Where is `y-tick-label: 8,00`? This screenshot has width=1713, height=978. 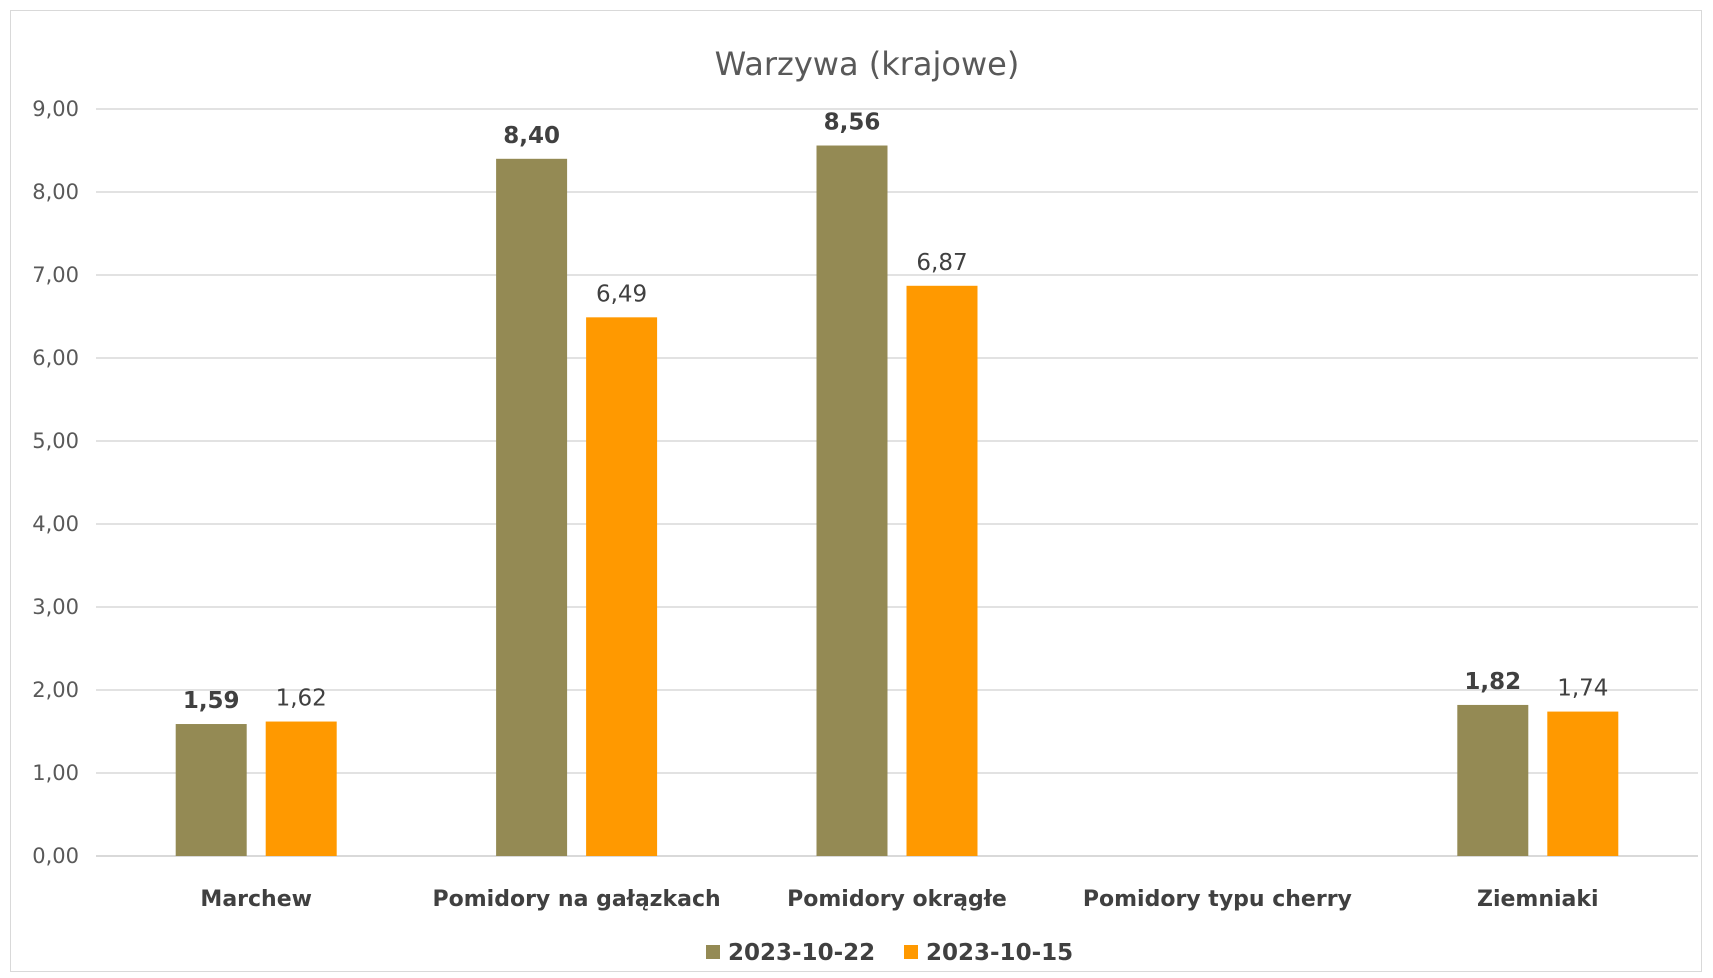
y-tick-label: 8,00 is located at coordinates (55, 192).